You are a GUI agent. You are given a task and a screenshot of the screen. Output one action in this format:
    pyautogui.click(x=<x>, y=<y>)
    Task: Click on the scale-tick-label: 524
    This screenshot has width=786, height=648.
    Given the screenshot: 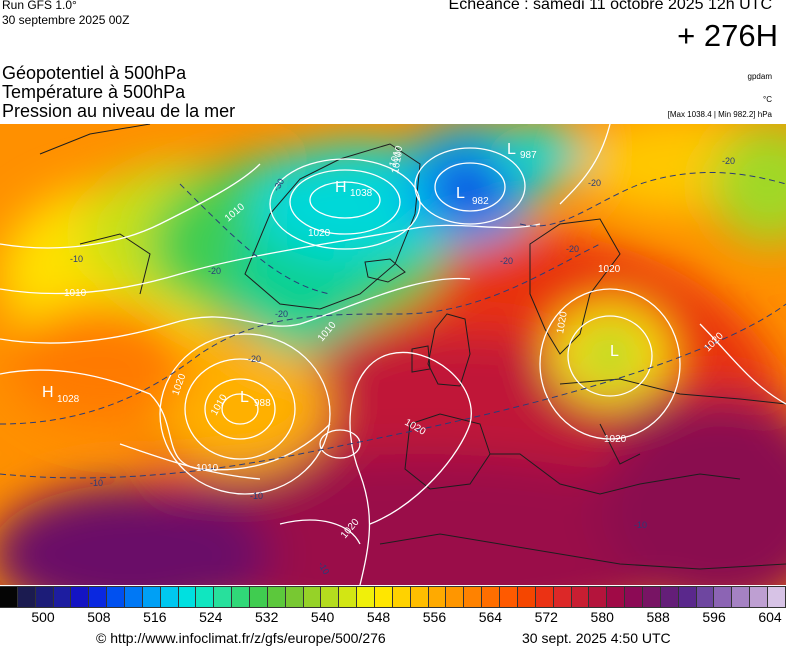 What is the action you would take?
    pyautogui.click(x=211, y=617)
    